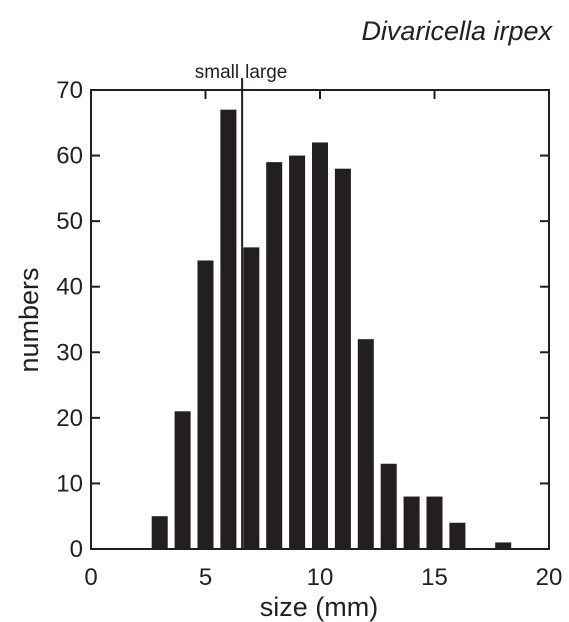 This screenshot has width=569, height=622. What do you see at coordinates (69, 352) in the screenshot?
I see `y-tick-label: 30` at bounding box center [69, 352].